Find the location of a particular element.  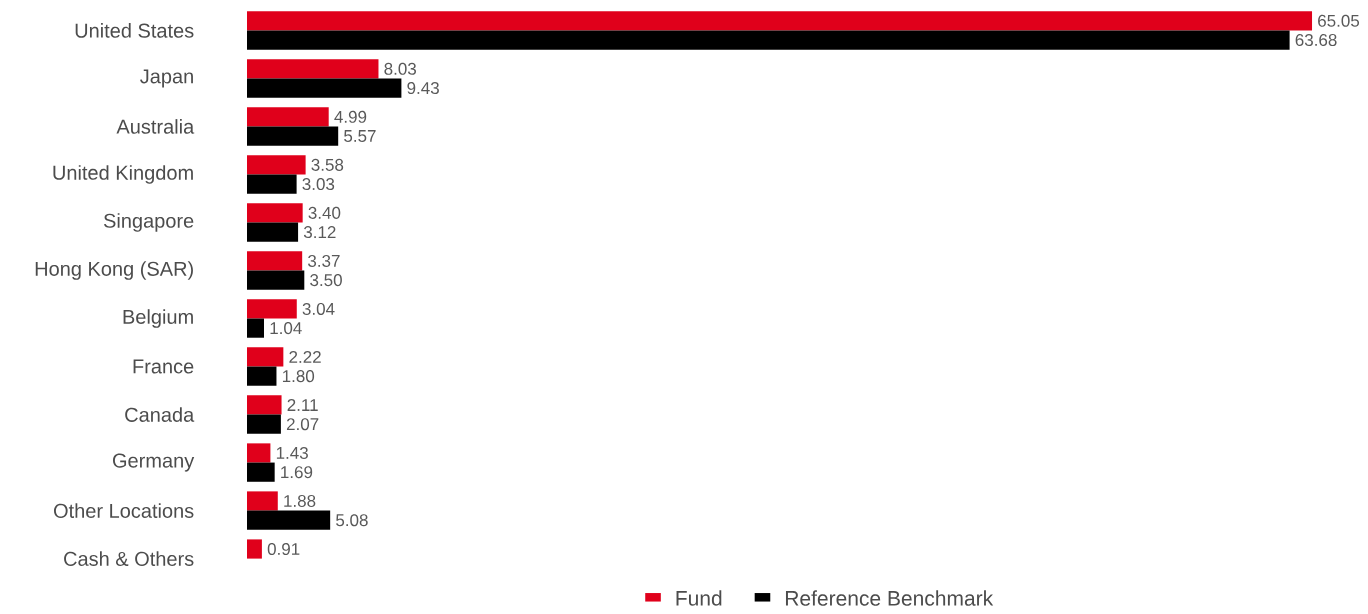

y-tick-label: Australia is located at coordinates (155, 126).